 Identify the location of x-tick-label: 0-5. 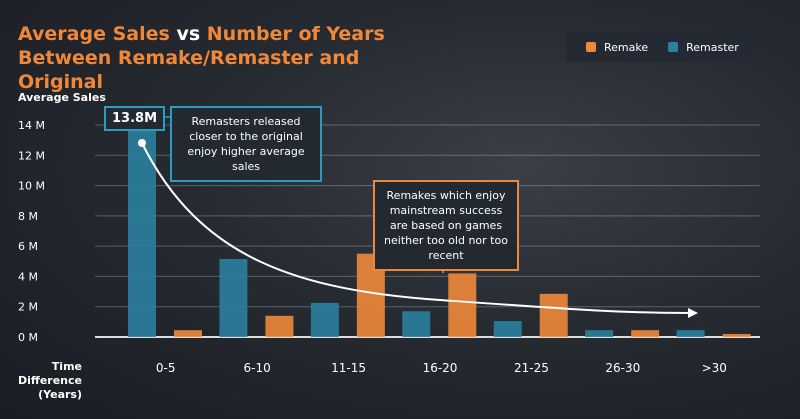
(166, 368).